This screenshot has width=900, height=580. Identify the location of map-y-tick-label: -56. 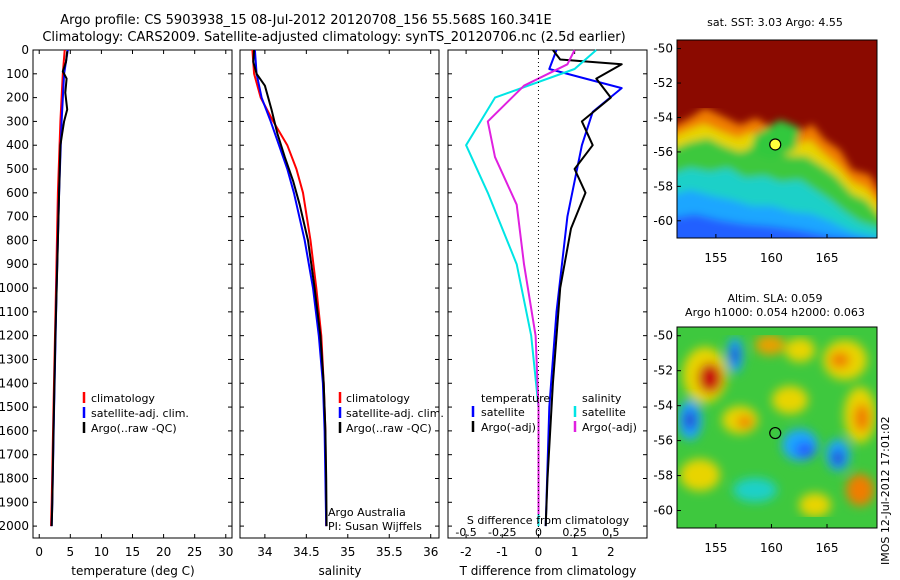
(663, 152).